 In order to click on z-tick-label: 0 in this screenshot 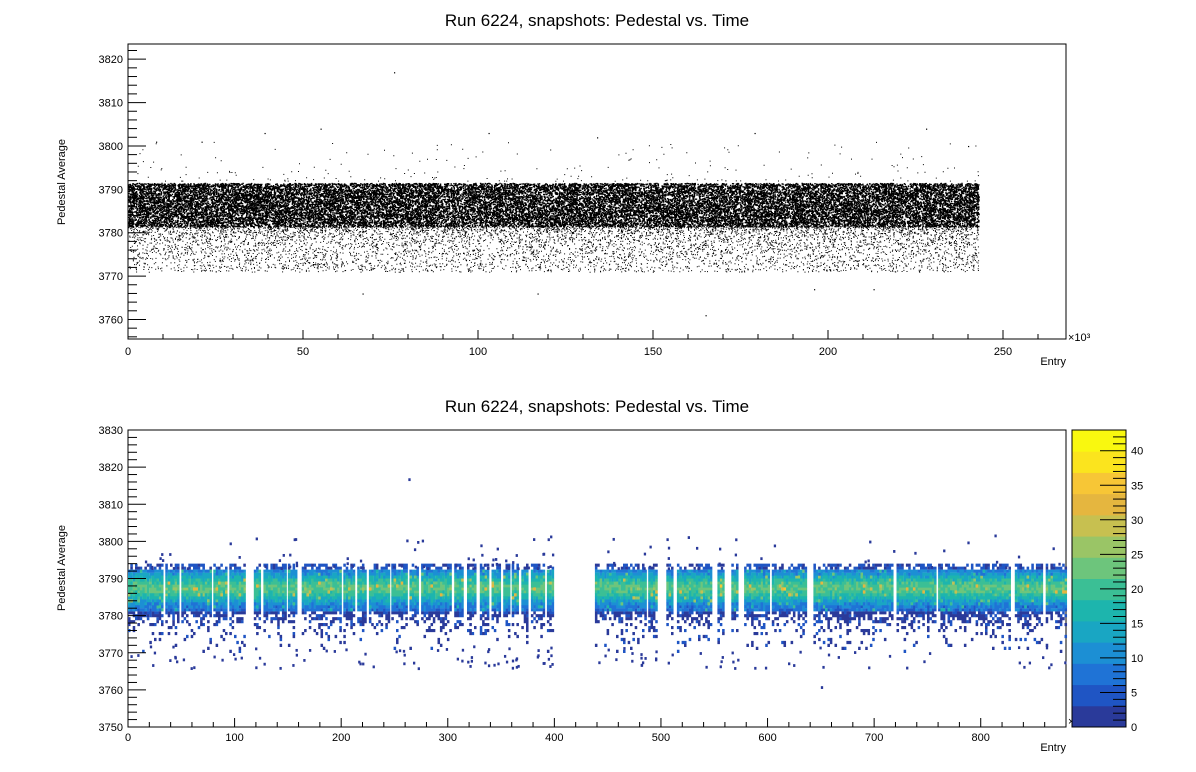, I will do `click(1134, 728)`.